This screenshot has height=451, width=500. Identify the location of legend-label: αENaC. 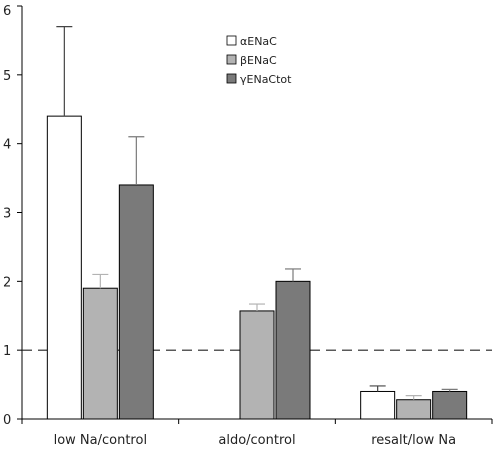
(258, 41).